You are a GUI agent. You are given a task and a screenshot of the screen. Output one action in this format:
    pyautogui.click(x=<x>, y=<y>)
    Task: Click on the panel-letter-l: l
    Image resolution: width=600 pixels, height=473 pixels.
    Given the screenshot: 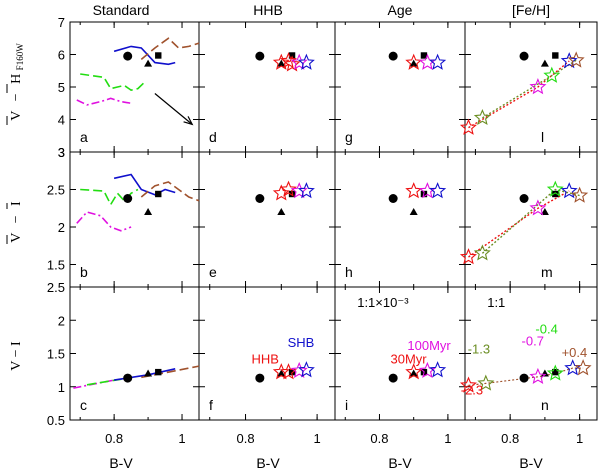 What is the action you would take?
    pyautogui.click(x=542, y=137)
    